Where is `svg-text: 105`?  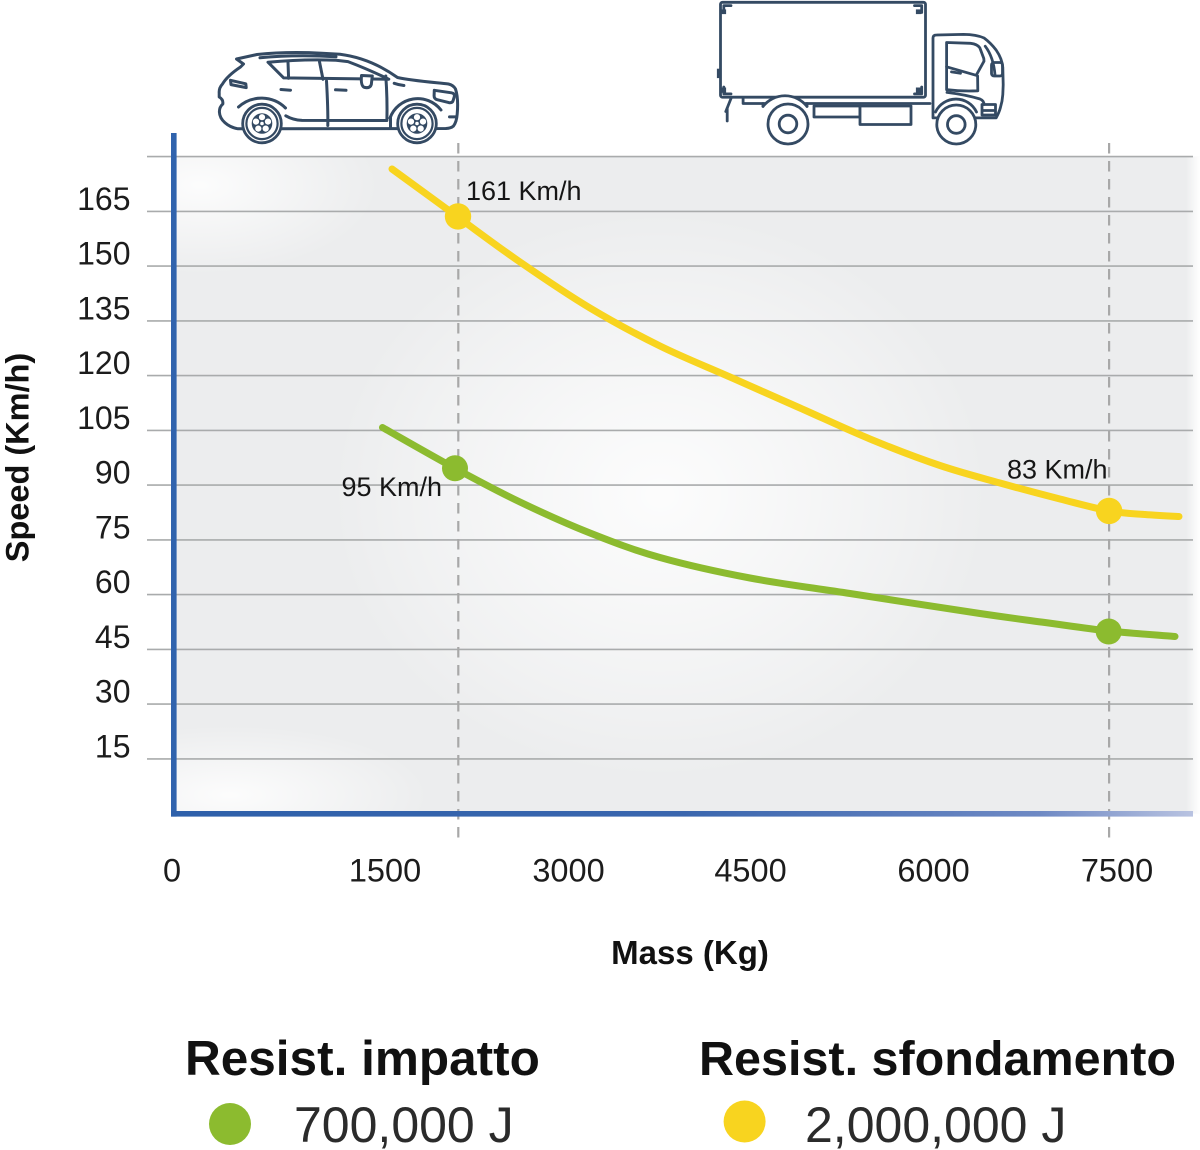 svg-text: 105 is located at coordinates (103, 418).